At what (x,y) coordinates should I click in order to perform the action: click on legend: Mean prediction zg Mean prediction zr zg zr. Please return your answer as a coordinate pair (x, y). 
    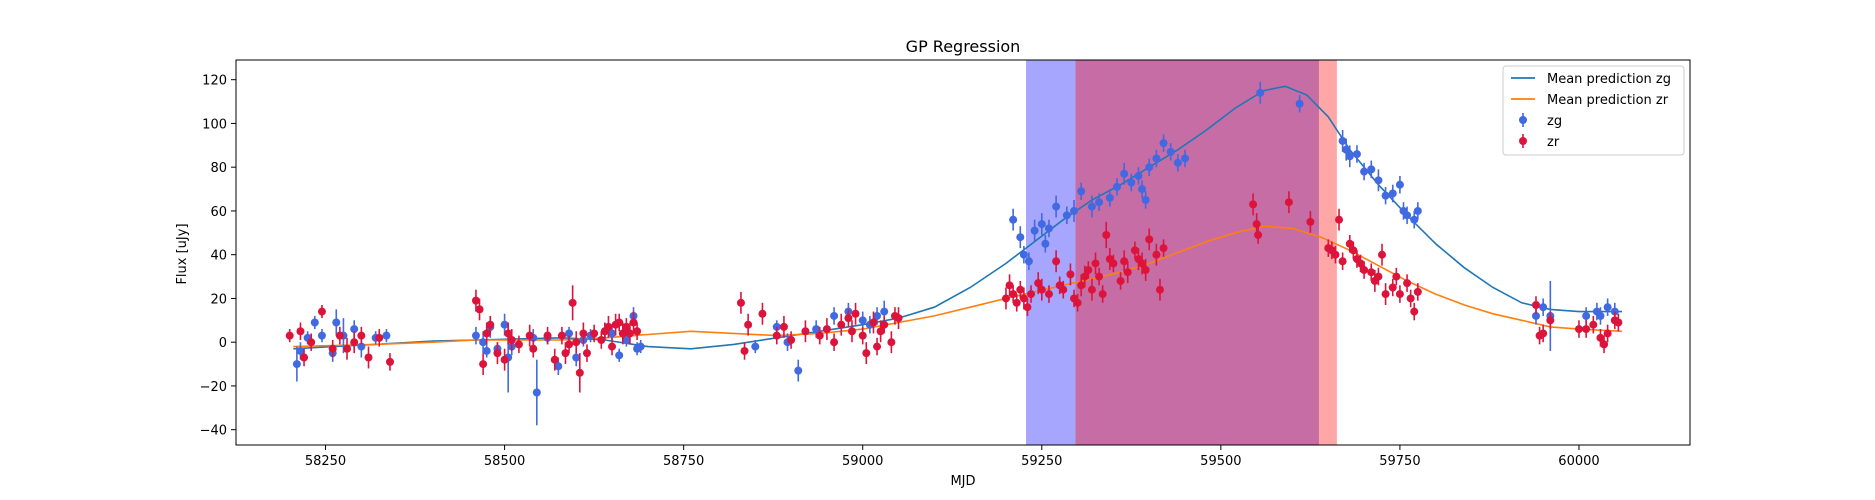
    Looking at the image, I should click on (1593, 110).